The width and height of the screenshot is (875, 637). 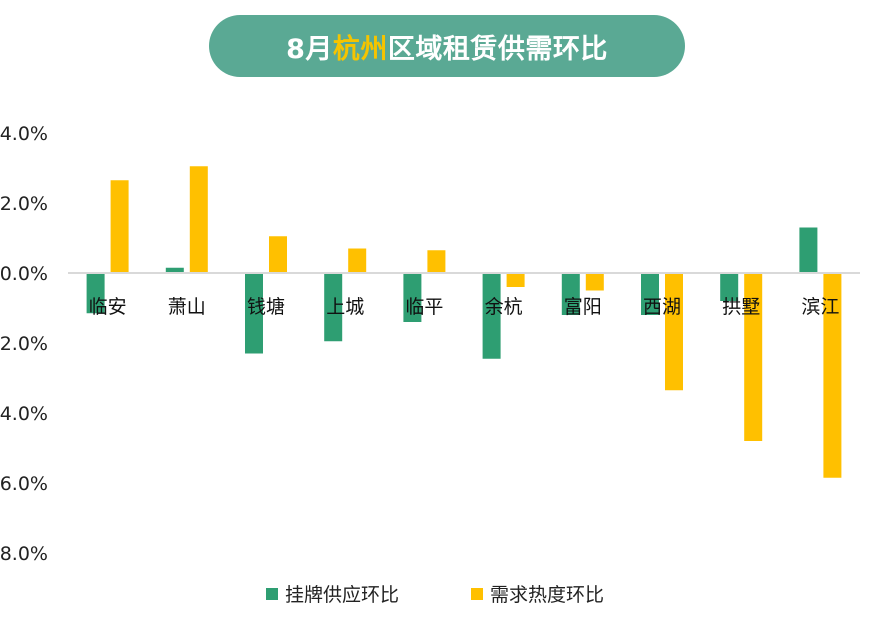 What do you see at coordinates (497, 49) in the screenshot?
I see `title-suffix: 区域租赁供需环比` at bounding box center [497, 49].